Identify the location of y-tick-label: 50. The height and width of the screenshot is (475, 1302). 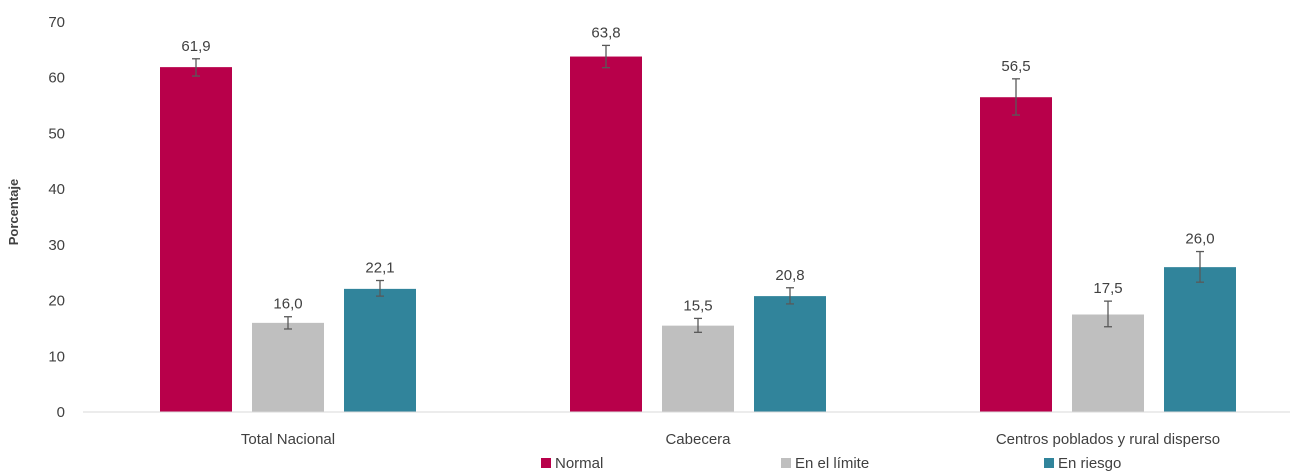
(56, 133).